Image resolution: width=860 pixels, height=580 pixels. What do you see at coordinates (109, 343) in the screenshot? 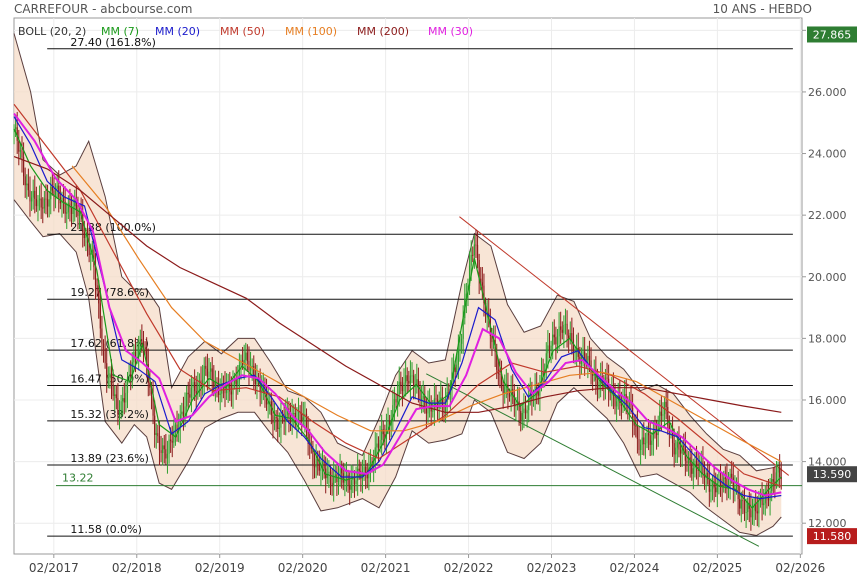
I see `fibonacci-label: 17.62 (61.8%)` at bounding box center [109, 343].